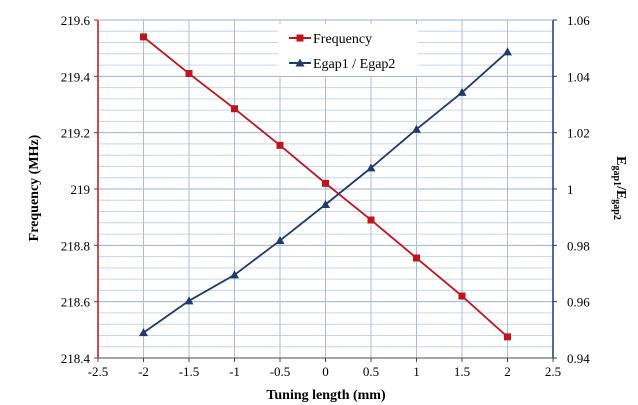 This screenshot has height=405, width=638. I want to click on y-right-tick-label: 1.02, so click(578, 133).